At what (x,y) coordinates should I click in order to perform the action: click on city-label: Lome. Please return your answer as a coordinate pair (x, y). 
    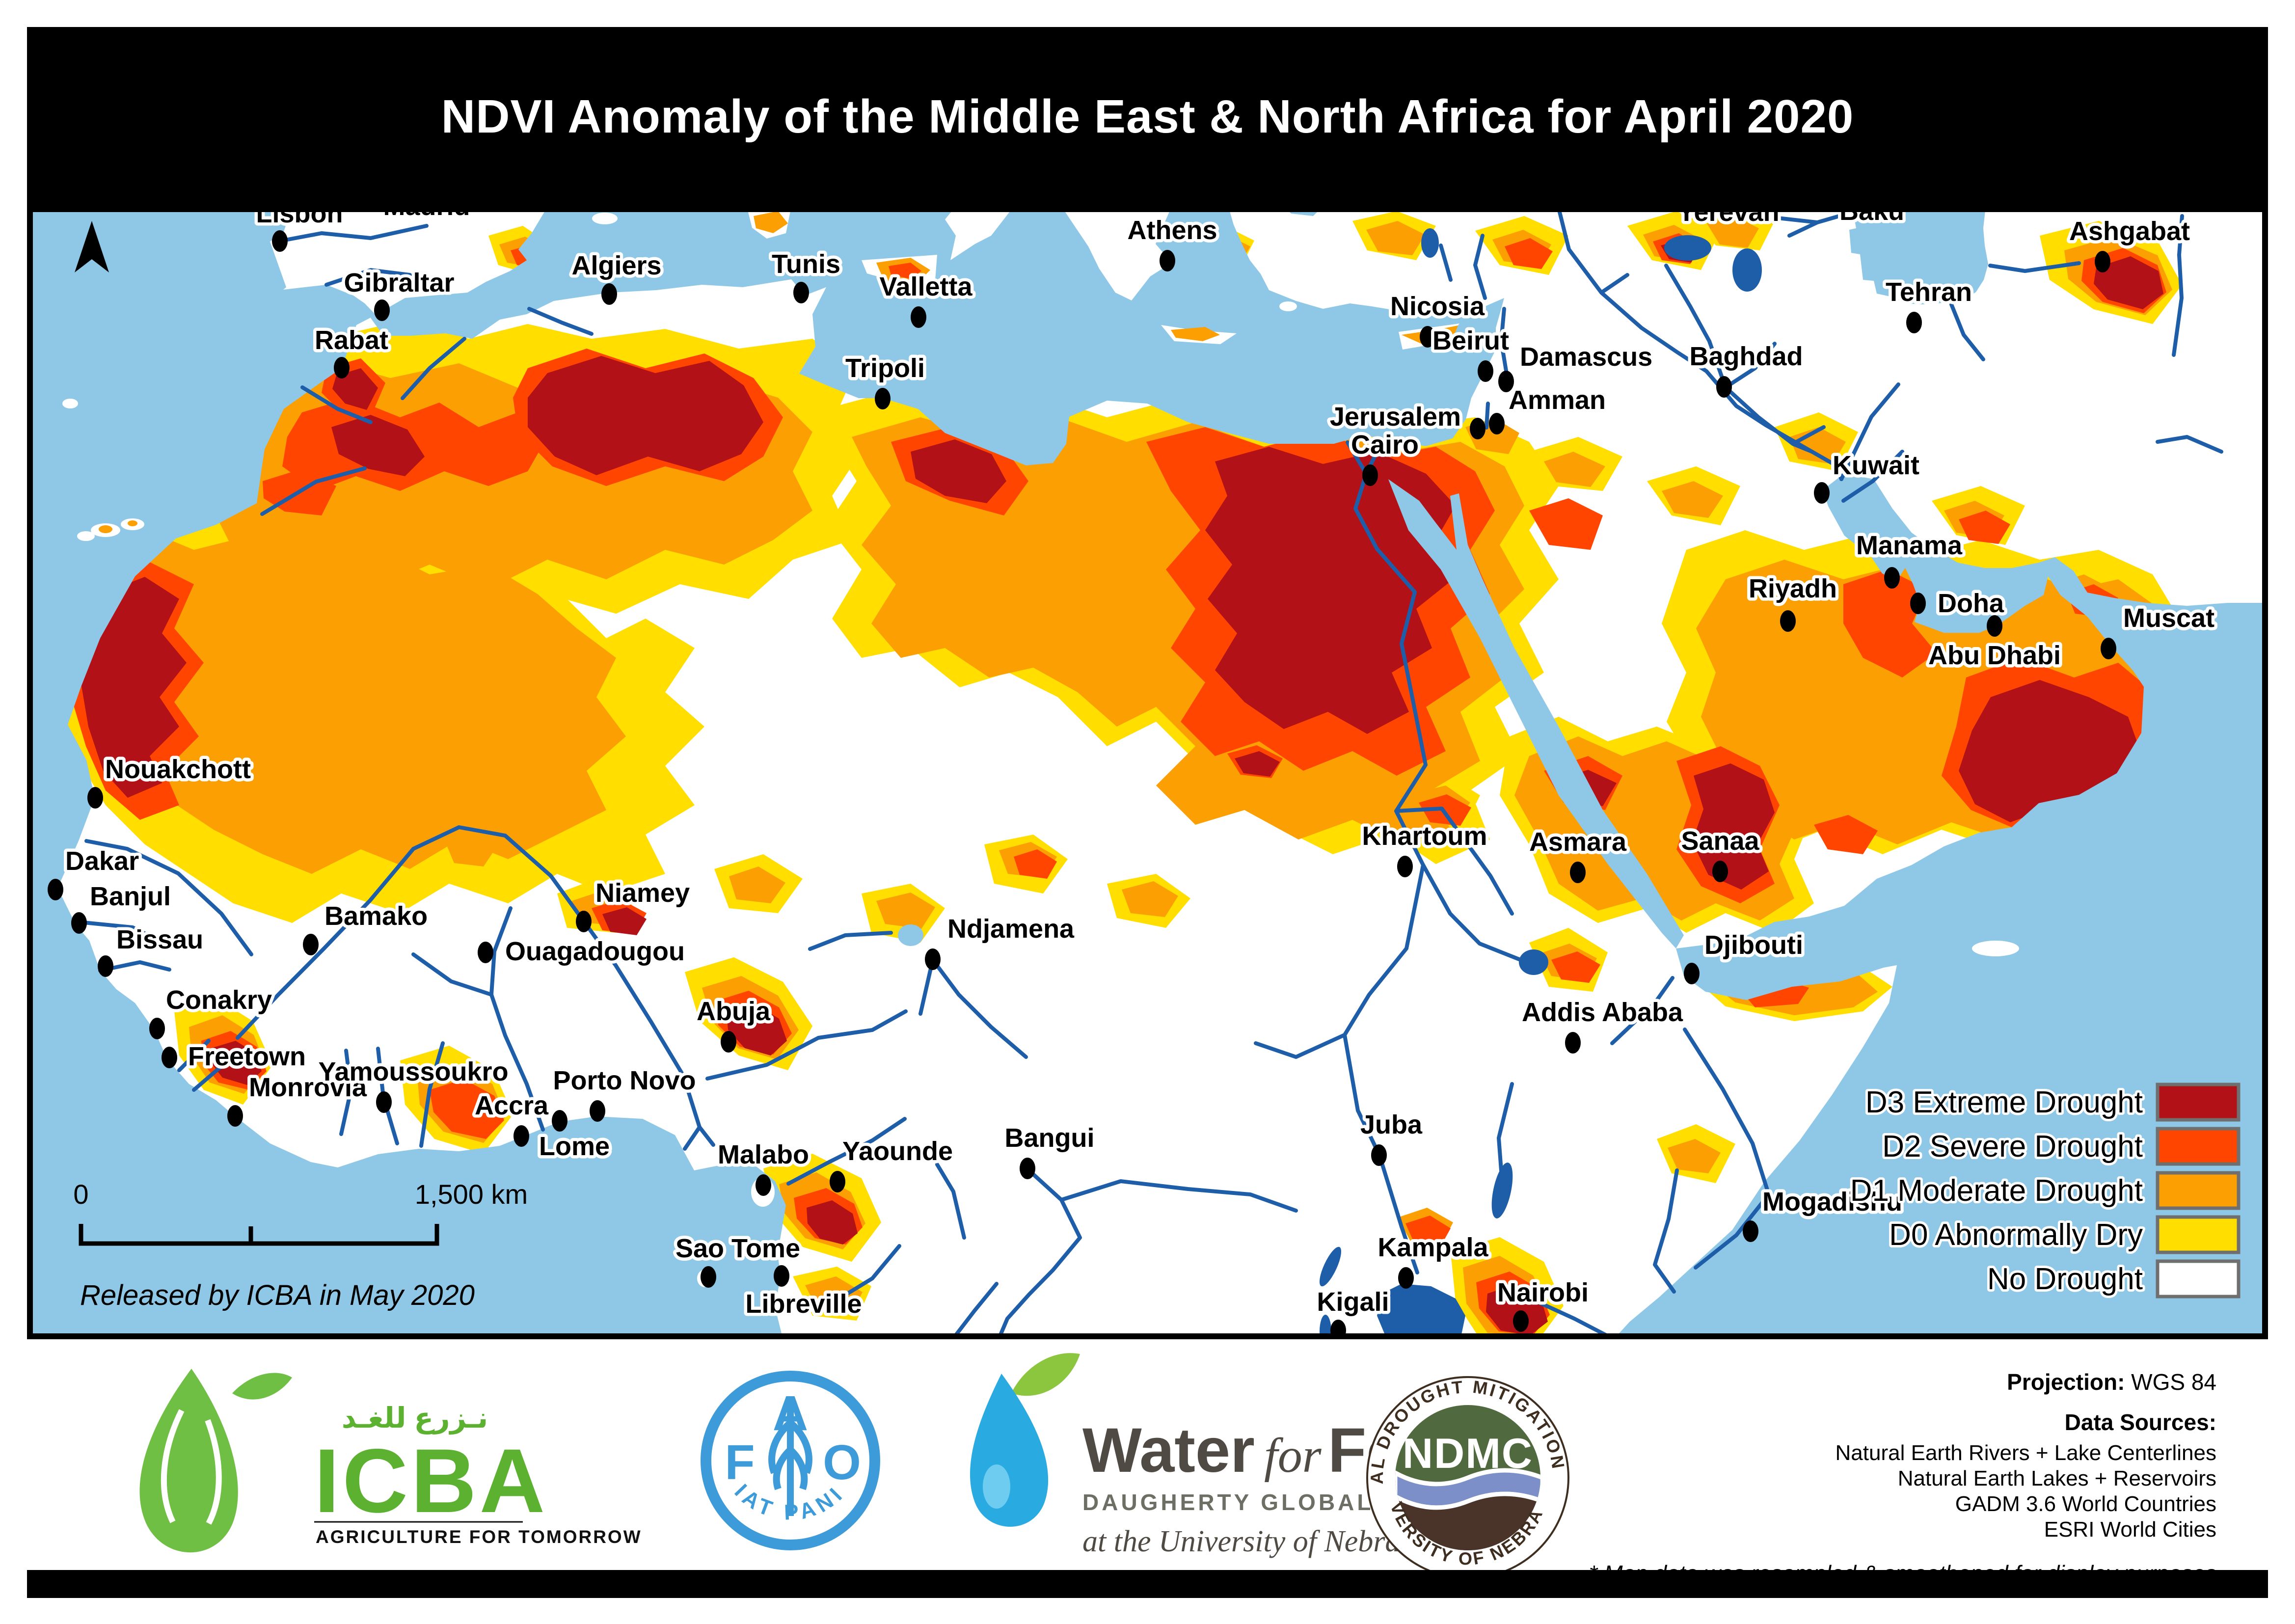
    Looking at the image, I should click on (574, 1146).